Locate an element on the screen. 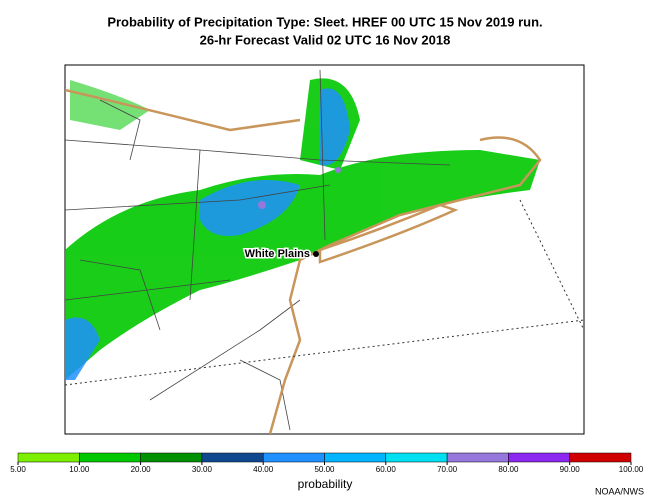 The image size is (650, 500). precip is located at coordinates (299, 188).